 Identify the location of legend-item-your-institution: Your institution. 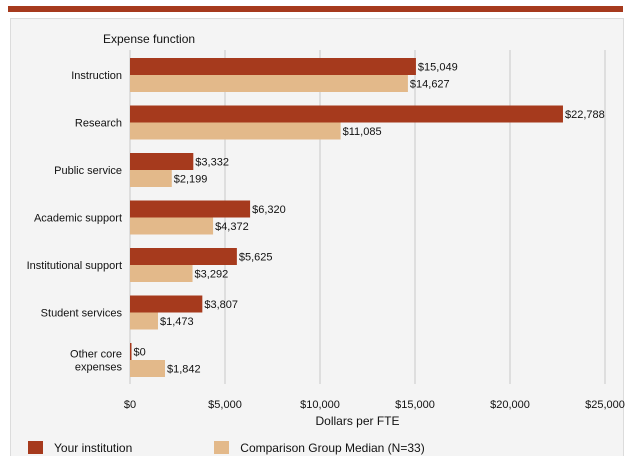
(80, 448).